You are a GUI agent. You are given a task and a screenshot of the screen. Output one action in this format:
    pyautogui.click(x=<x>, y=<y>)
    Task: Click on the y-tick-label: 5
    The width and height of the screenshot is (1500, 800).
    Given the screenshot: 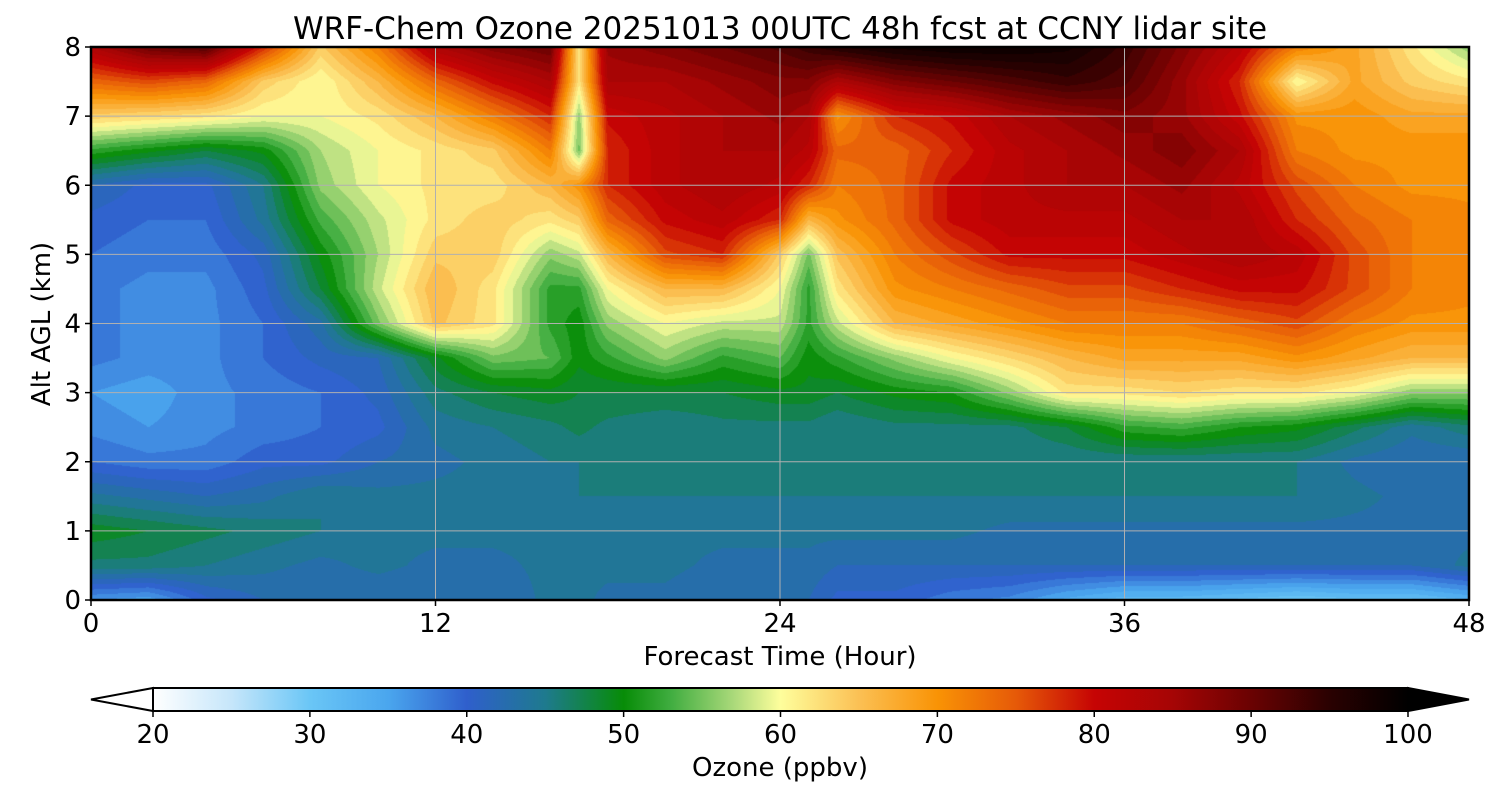 What is the action you would take?
    pyautogui.click(x=72, y=255)
    